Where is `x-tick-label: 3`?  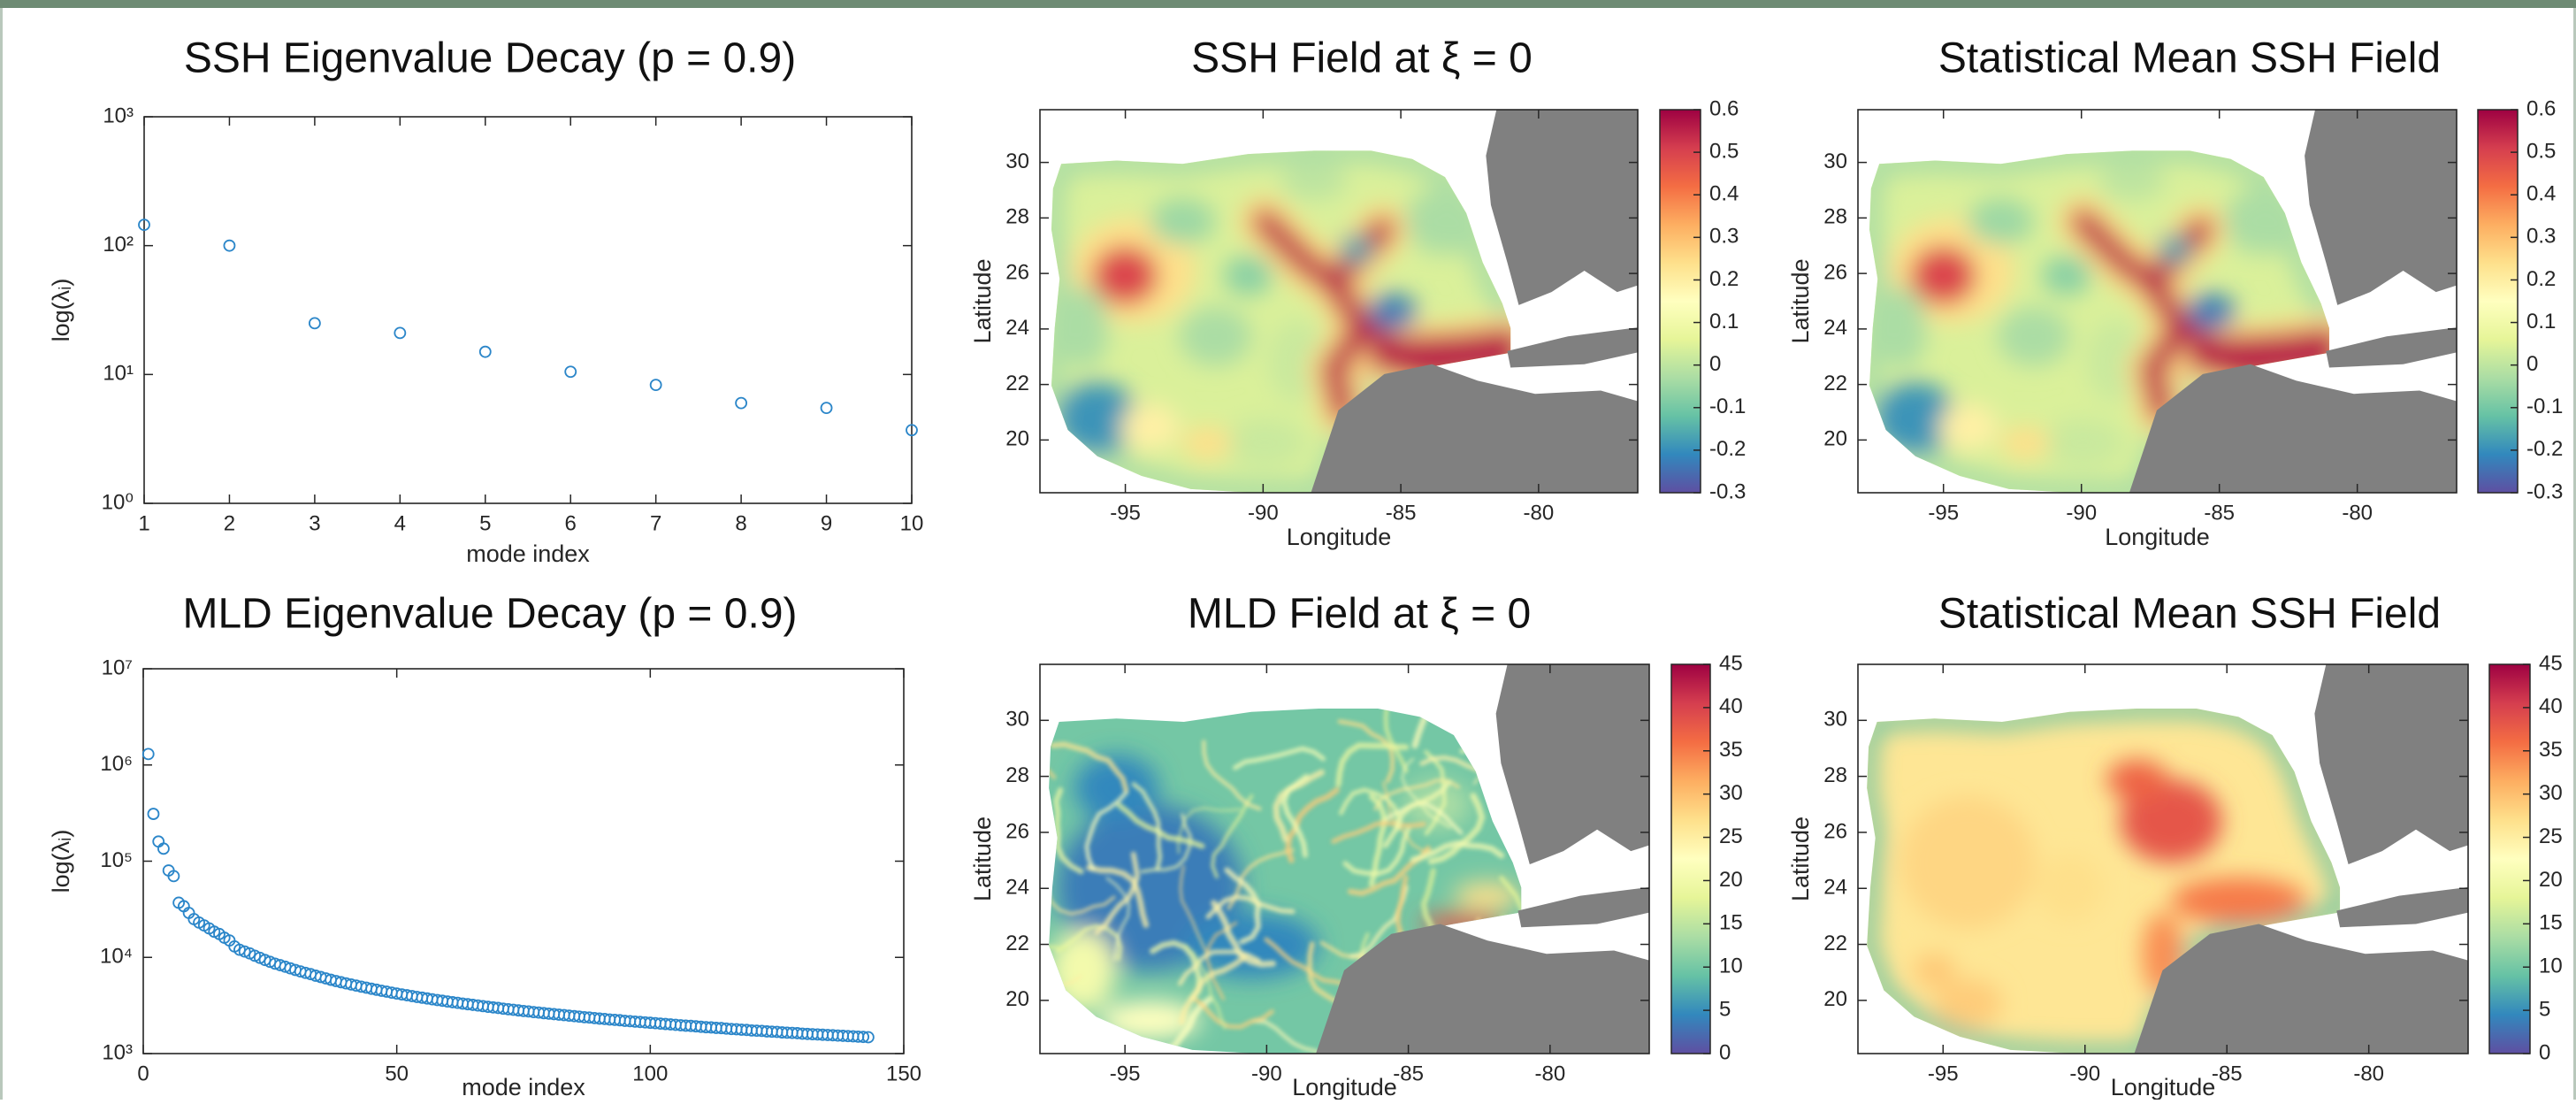 x-tick-label: 3 is located at coordinates (315, 523).